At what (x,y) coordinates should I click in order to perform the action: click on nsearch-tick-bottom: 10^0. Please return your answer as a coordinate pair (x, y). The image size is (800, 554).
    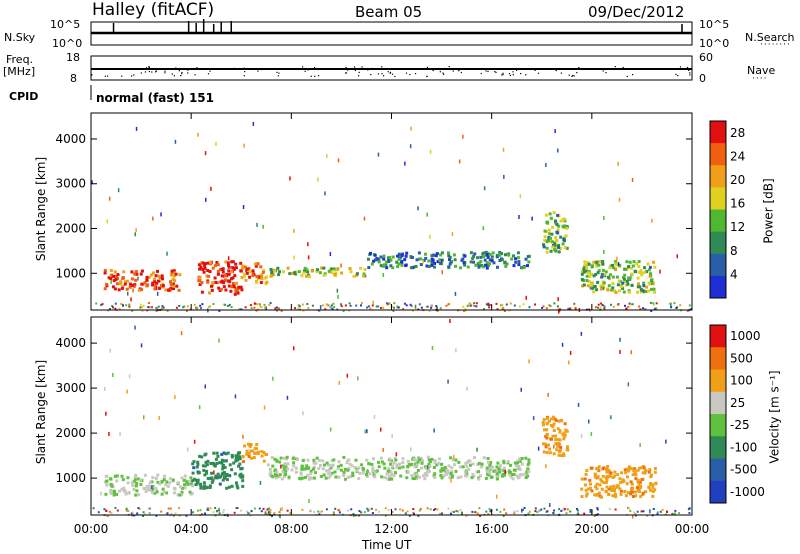
    Looking at the image, I should click on (714, 43).